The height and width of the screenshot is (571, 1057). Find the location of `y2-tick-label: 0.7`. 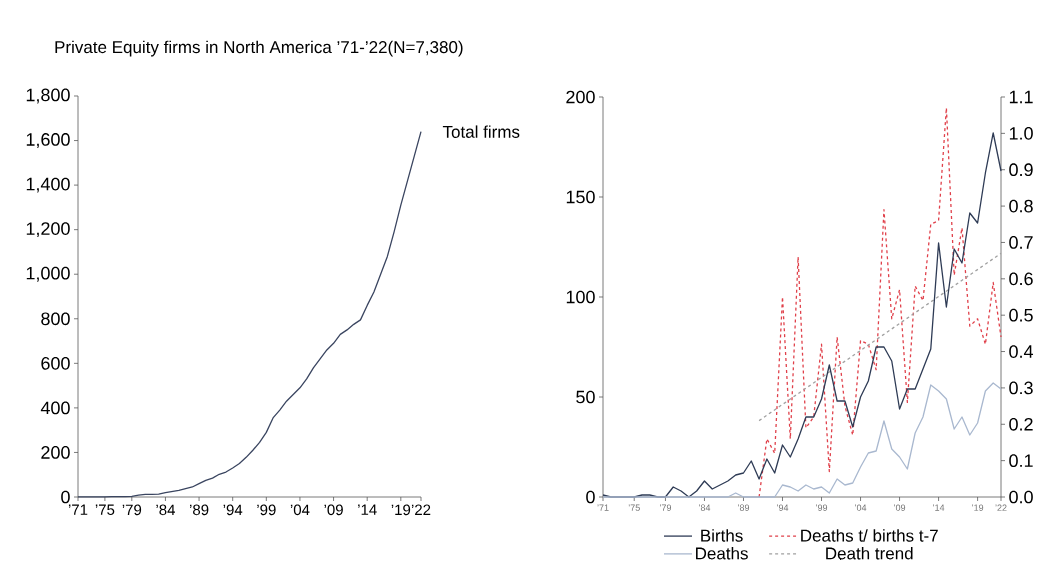

y2-tick-label: 0.7 is located at coordinates (1021, 242).